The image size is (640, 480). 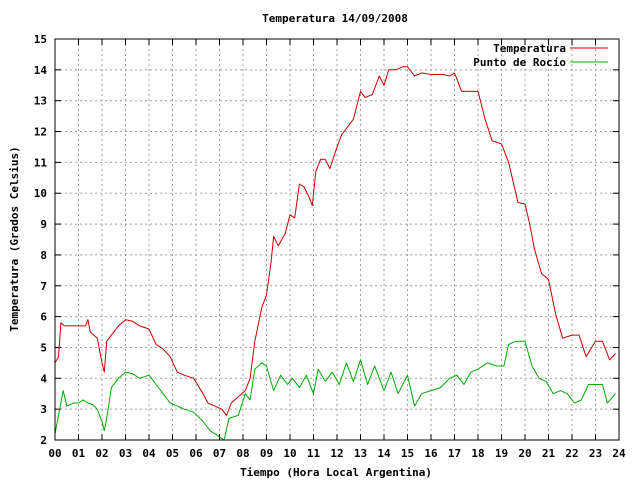 What do you see at coordinates (79, 453) in the screenshot?
I see `x-tick-label: 01` at bounding box center [79, 453].